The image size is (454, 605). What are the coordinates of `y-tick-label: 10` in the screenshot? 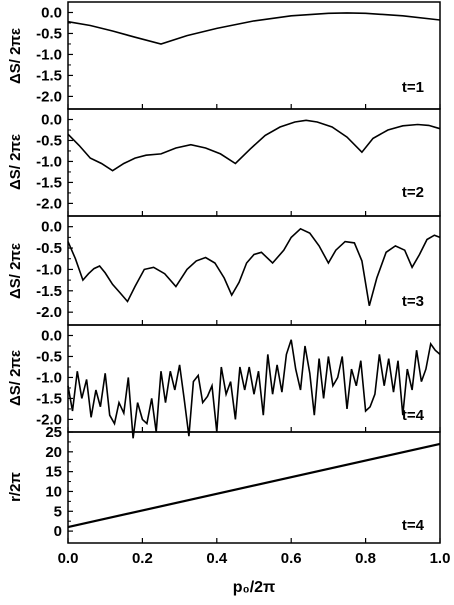 It's located at (53, 491).